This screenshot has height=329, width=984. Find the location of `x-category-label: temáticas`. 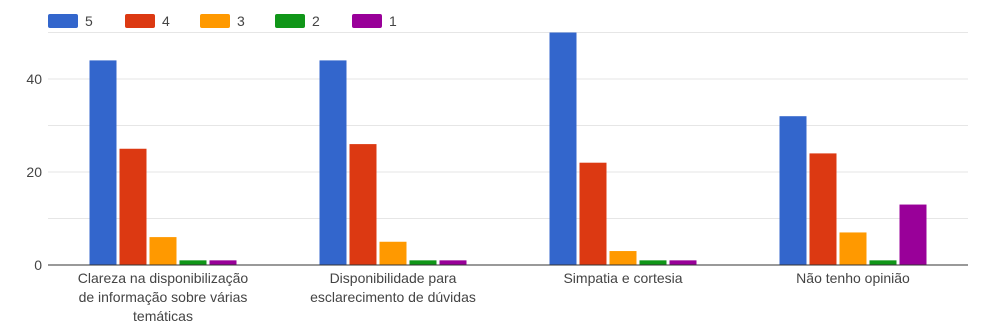

x-category-label: temáticas is located at coordinates (163, 316).